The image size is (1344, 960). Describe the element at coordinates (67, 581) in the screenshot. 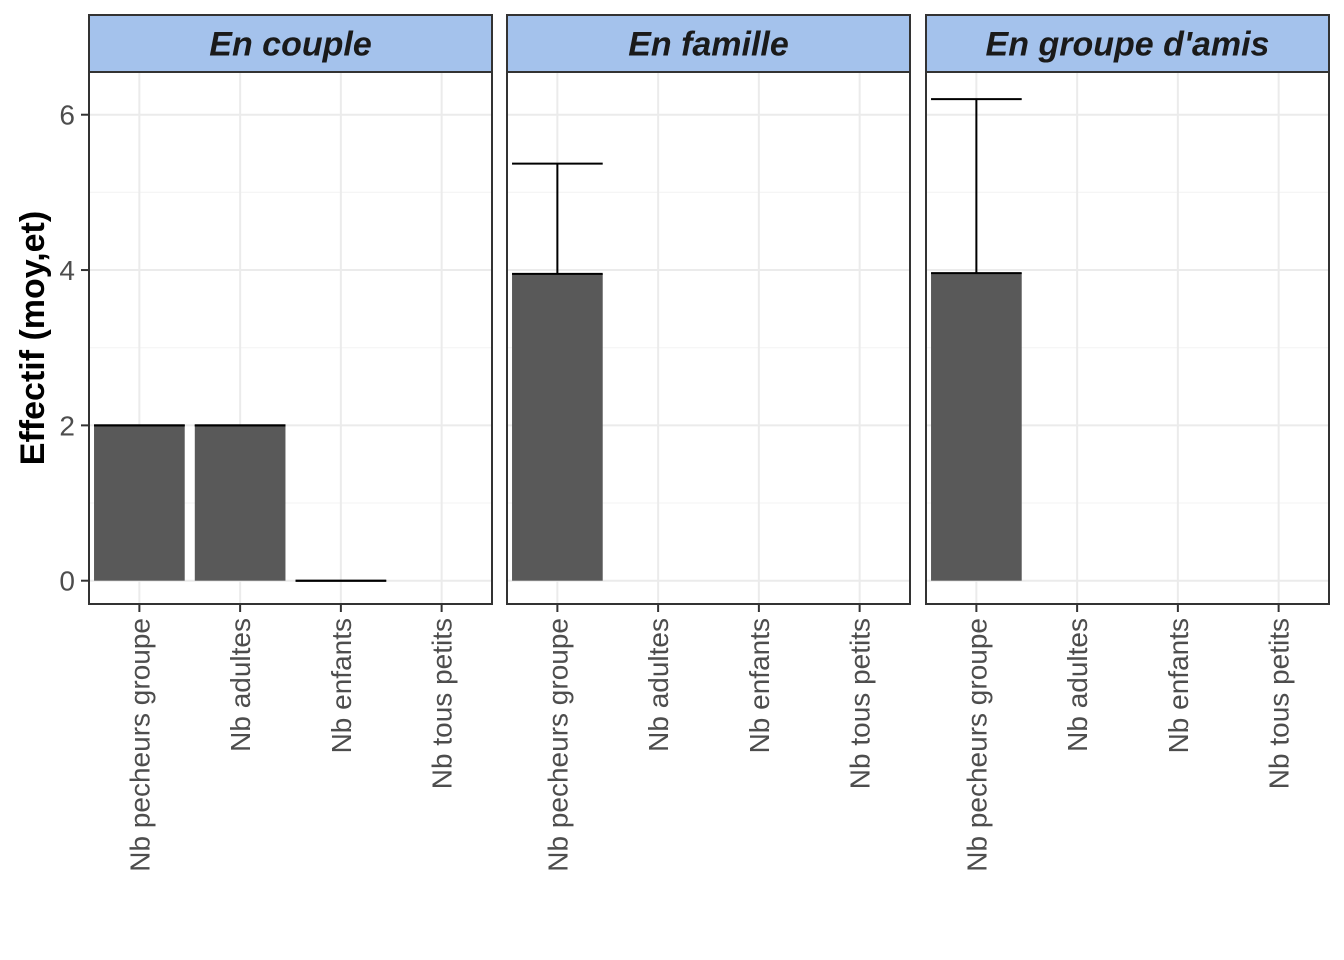

I see `y-tick-label: 0` at that location.